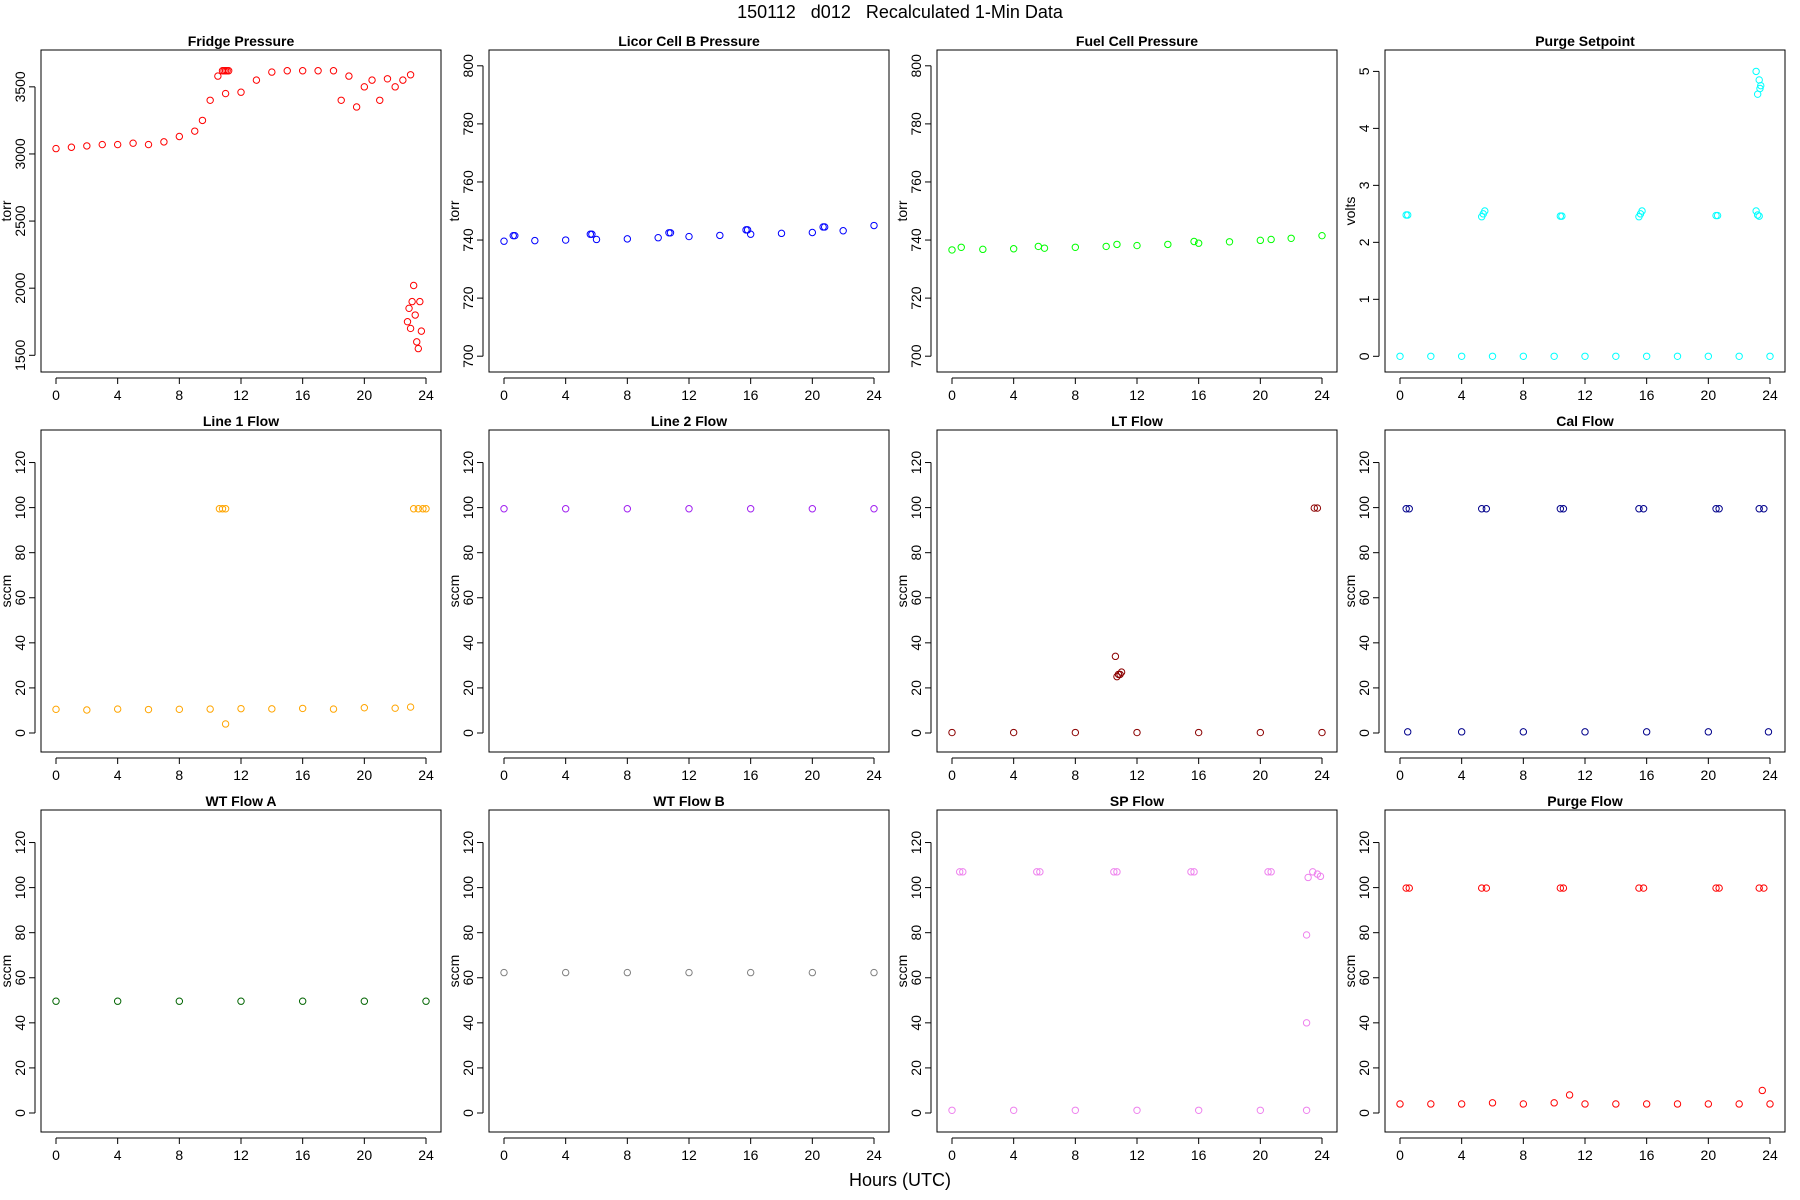  Describe the element at coordinates (1647, 1155) in the screenshot. I see `x-tick-label: 16` at that location.